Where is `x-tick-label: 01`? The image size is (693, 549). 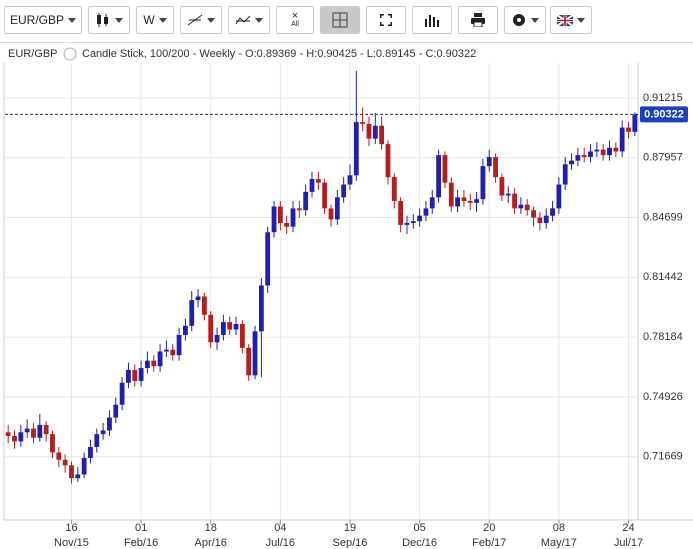 x-tick-label: 01 is located at coordinates (141, 528).